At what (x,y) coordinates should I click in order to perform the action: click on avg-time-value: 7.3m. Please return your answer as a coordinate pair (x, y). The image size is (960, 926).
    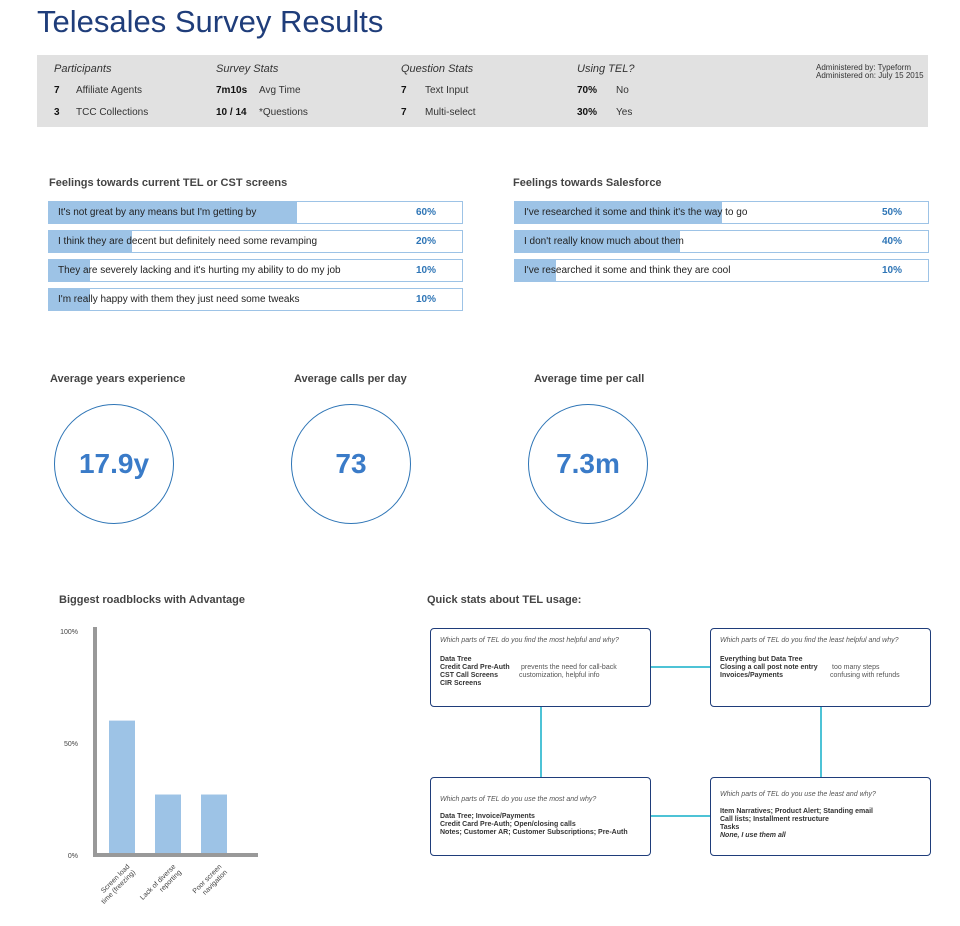
    Looking at the image, I should click on (588, 463).